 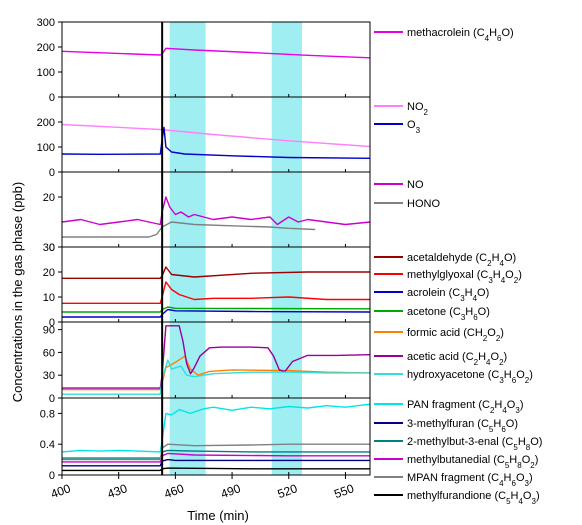 What do you see at coordinates (202, 488) in the screenshot?
I see `x-axis: 400 430 460 490 520 550` at bounding box center [202, 488].